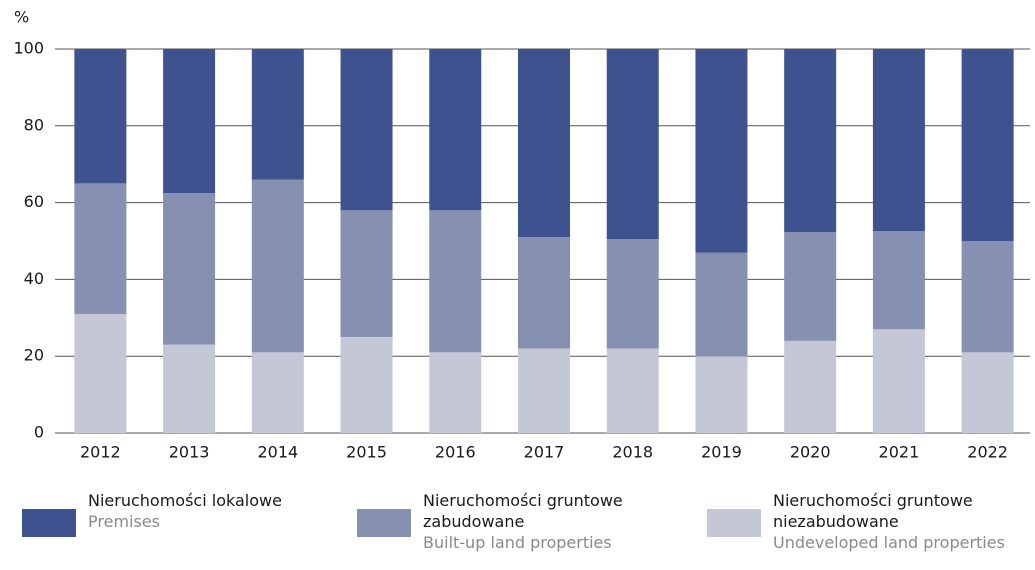  What do you see at coordinates (523, 511) in the screenshot?
I see `legend-name: Nieruchomości gruntowe zabudowane` at bounding box center [523, 511].